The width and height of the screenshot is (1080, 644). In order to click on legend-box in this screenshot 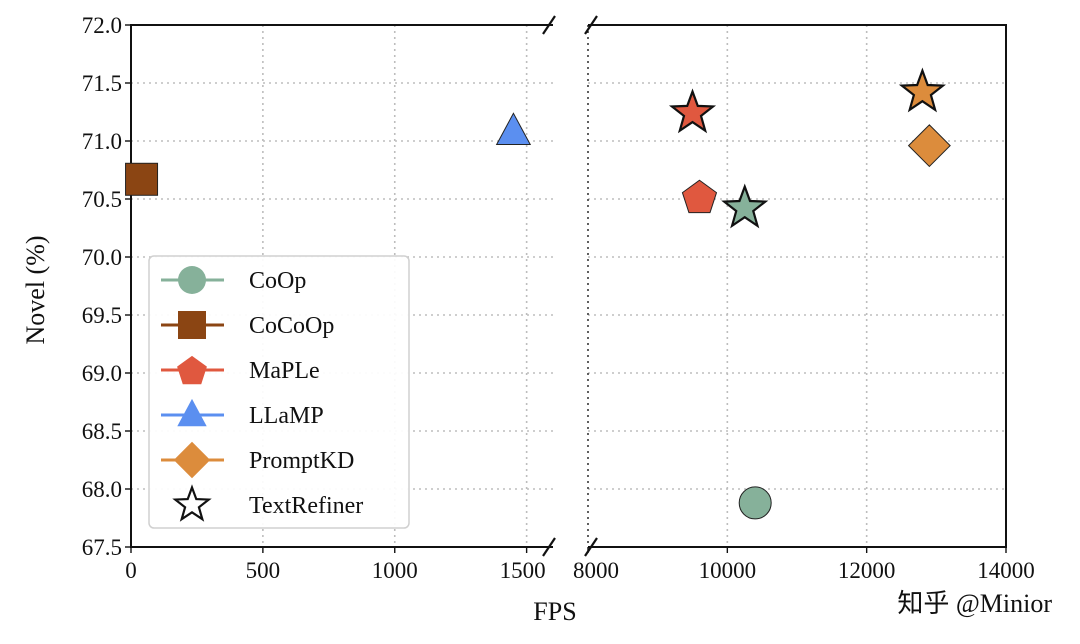, I will do `click(279, 392)`.